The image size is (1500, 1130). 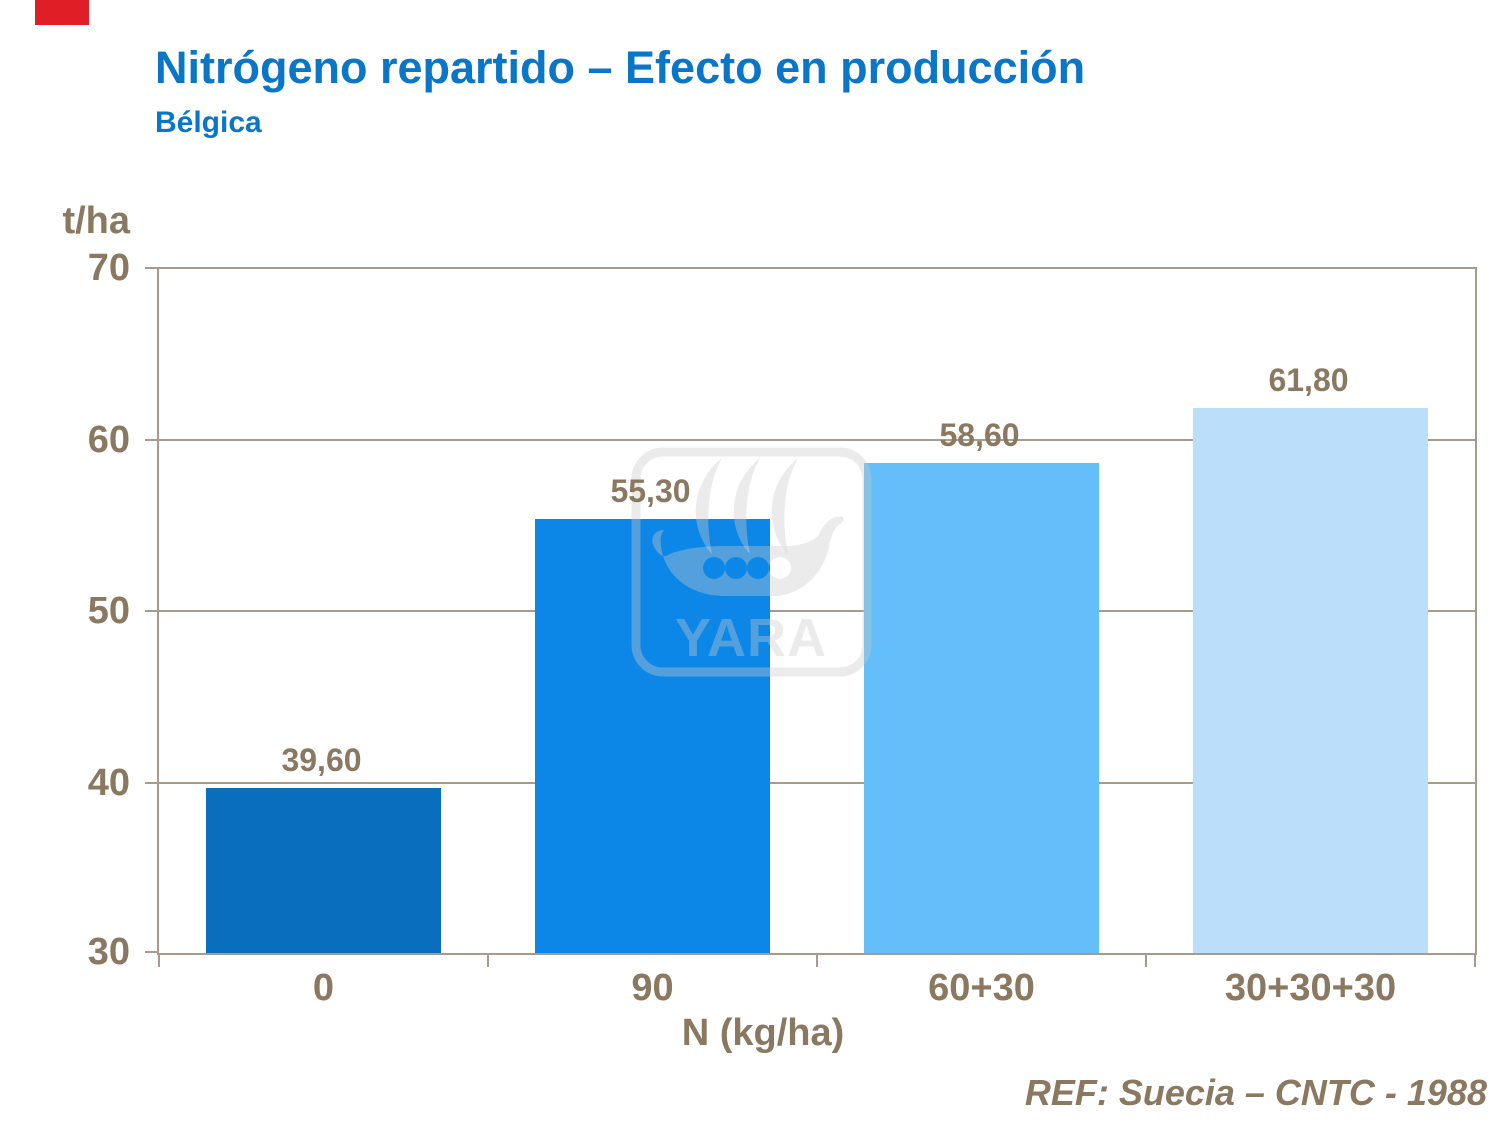 What do you see at coordinates (979, 434) in the screenshot?
I see `value-label-60+30: 58,60` at bounding box center [979, 434].